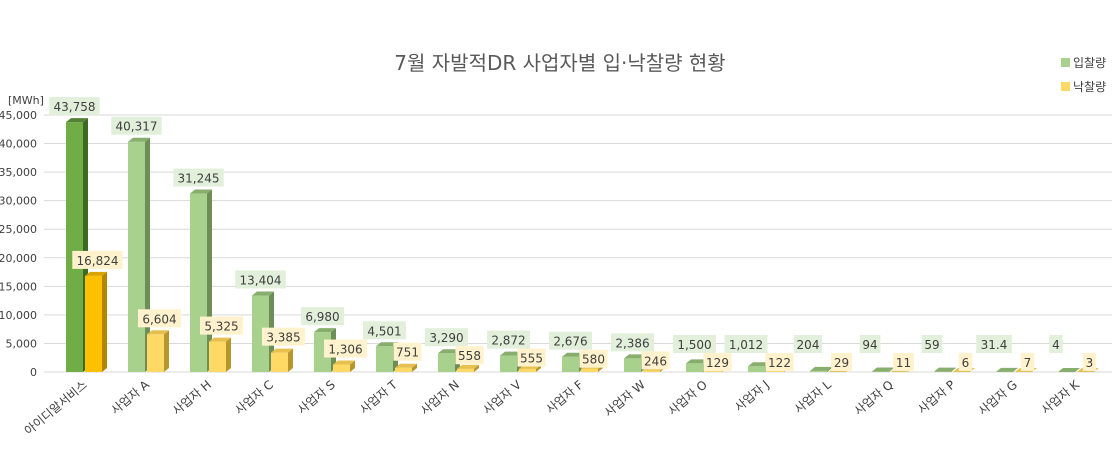 The image size is (1116, 461). I want to click on category-label: 사업자 O, so click(687, 398).